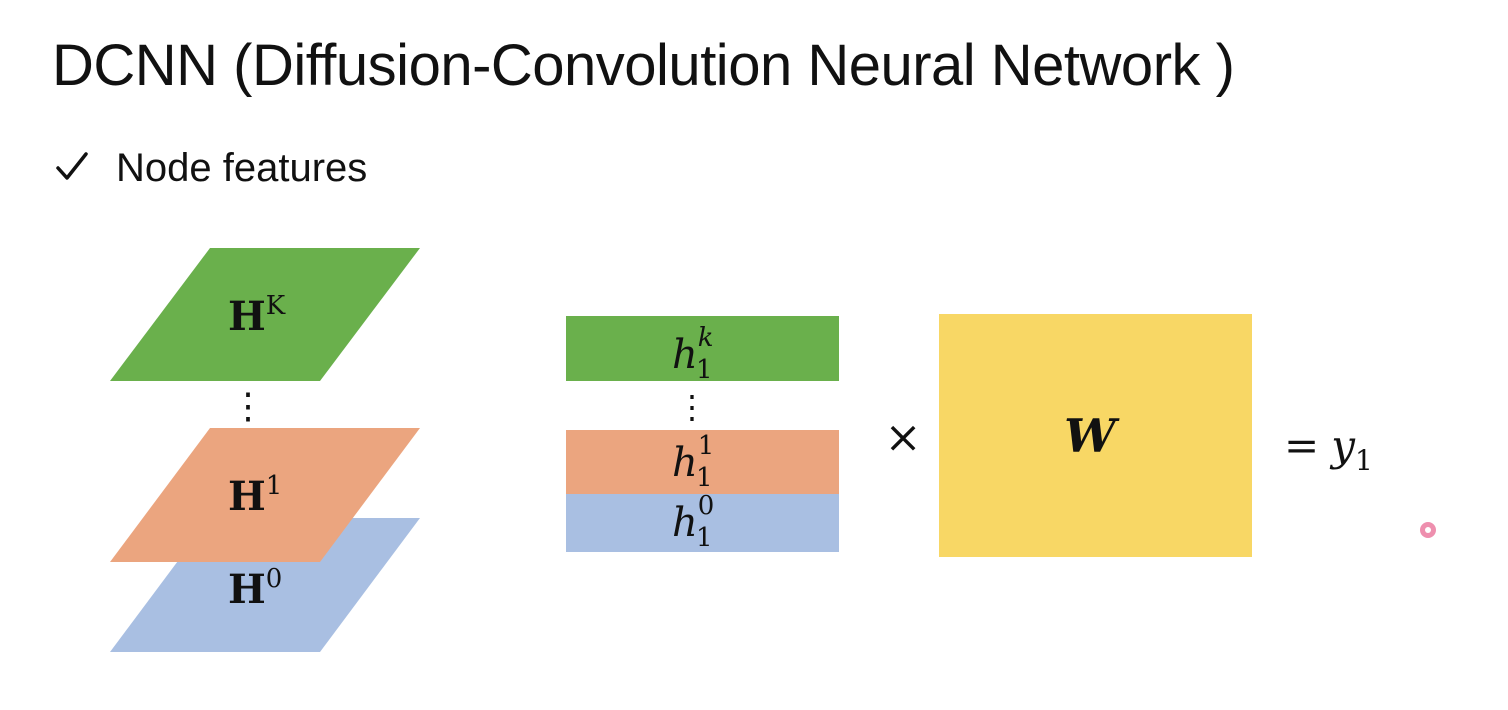 The width and height of the screenshot is (1508, 710). I want to click on row-ellipsis: ⋮, so click(692, 407).